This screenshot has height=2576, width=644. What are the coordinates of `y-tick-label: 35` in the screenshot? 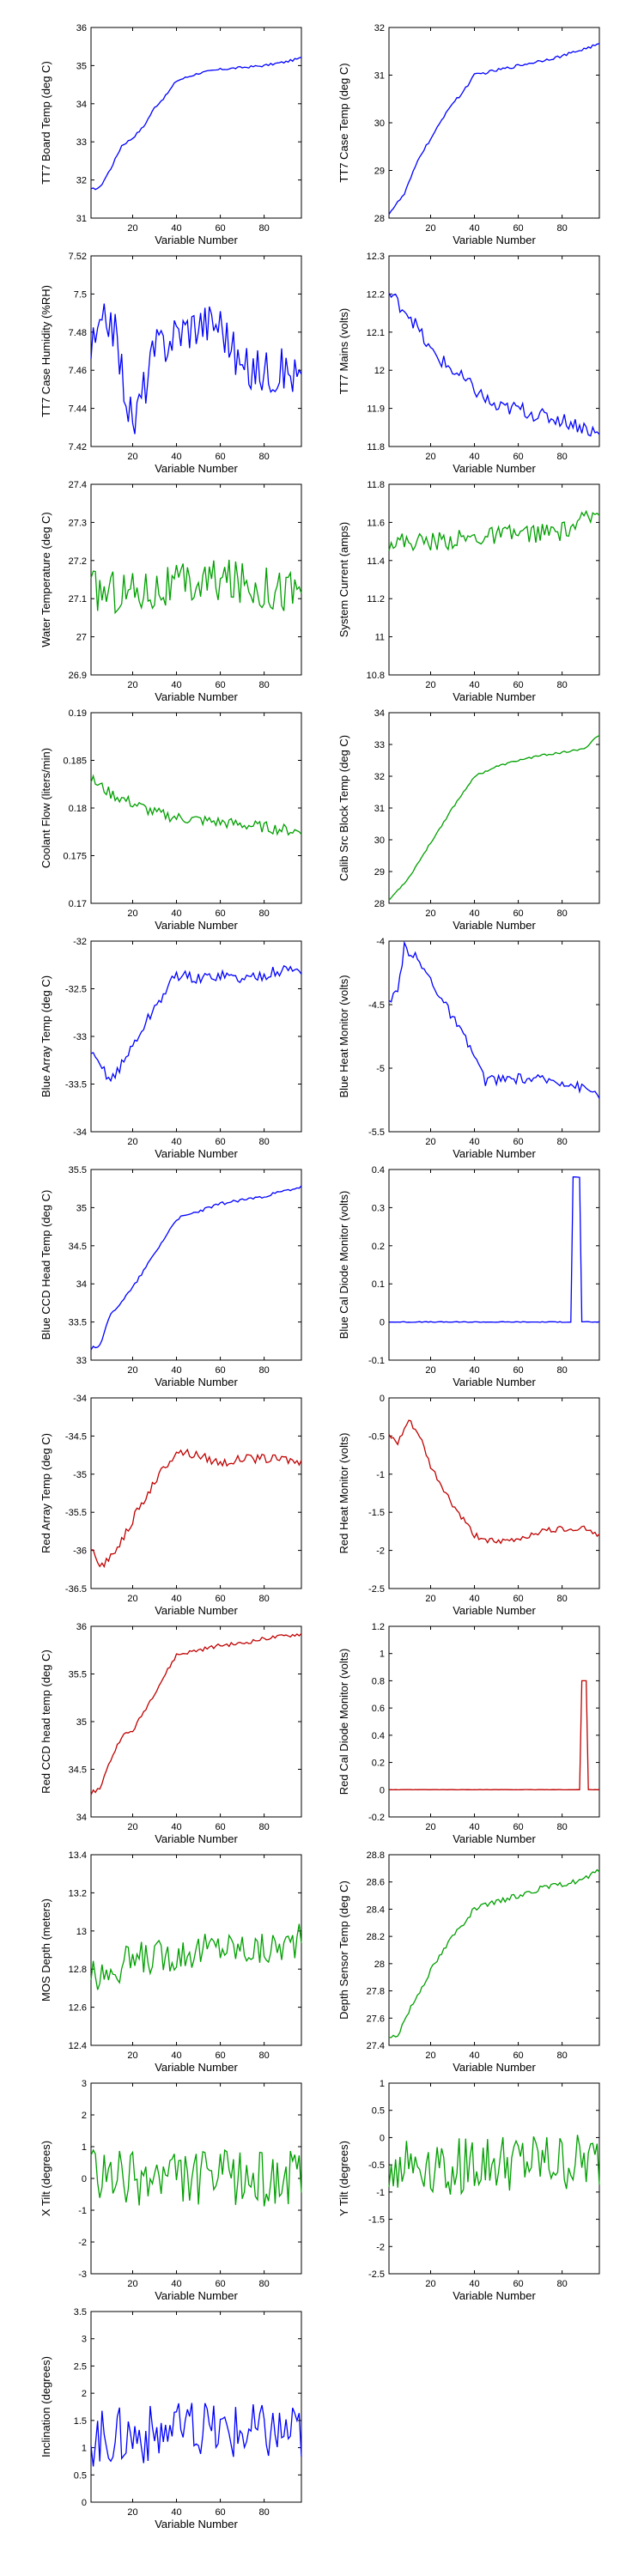 It's located at (82, 1722).